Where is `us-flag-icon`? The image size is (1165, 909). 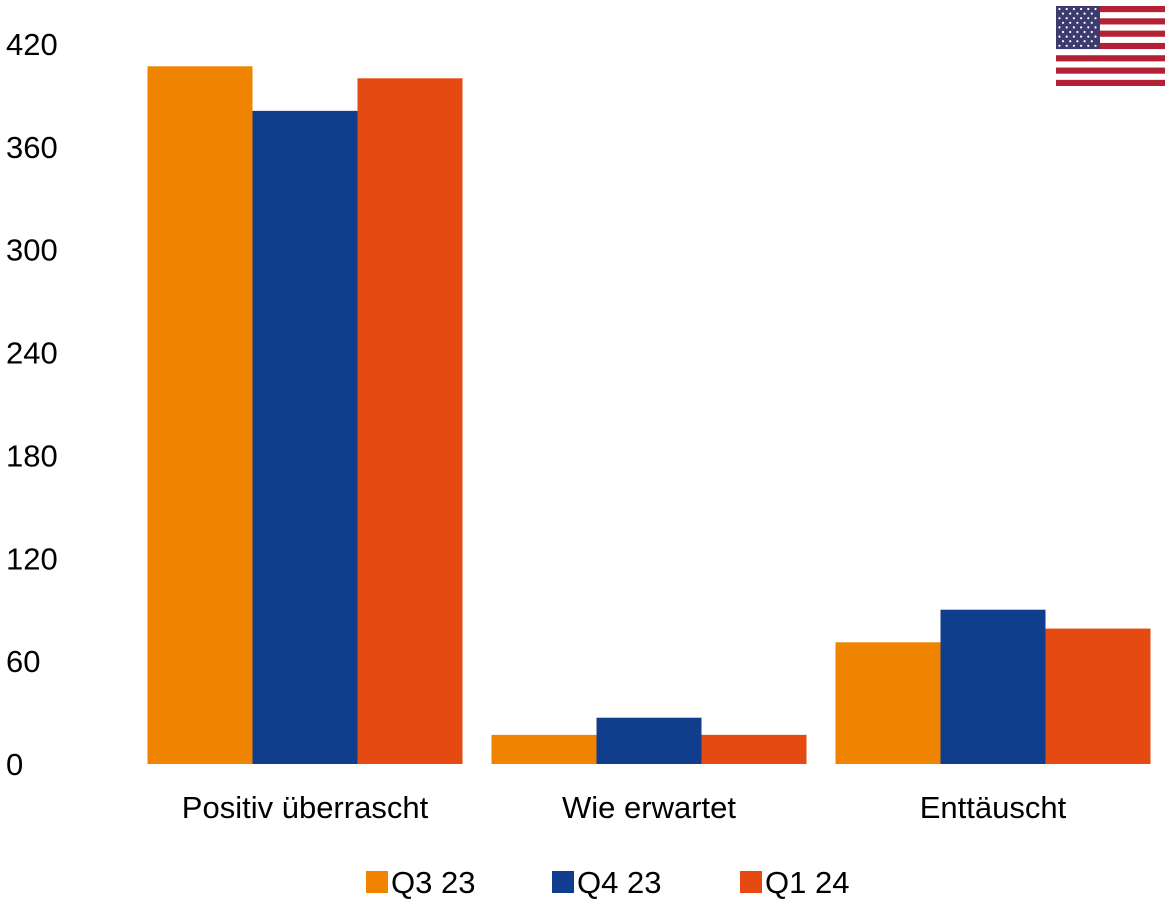
us-flag-icon is located at coordinates (1110, 46).